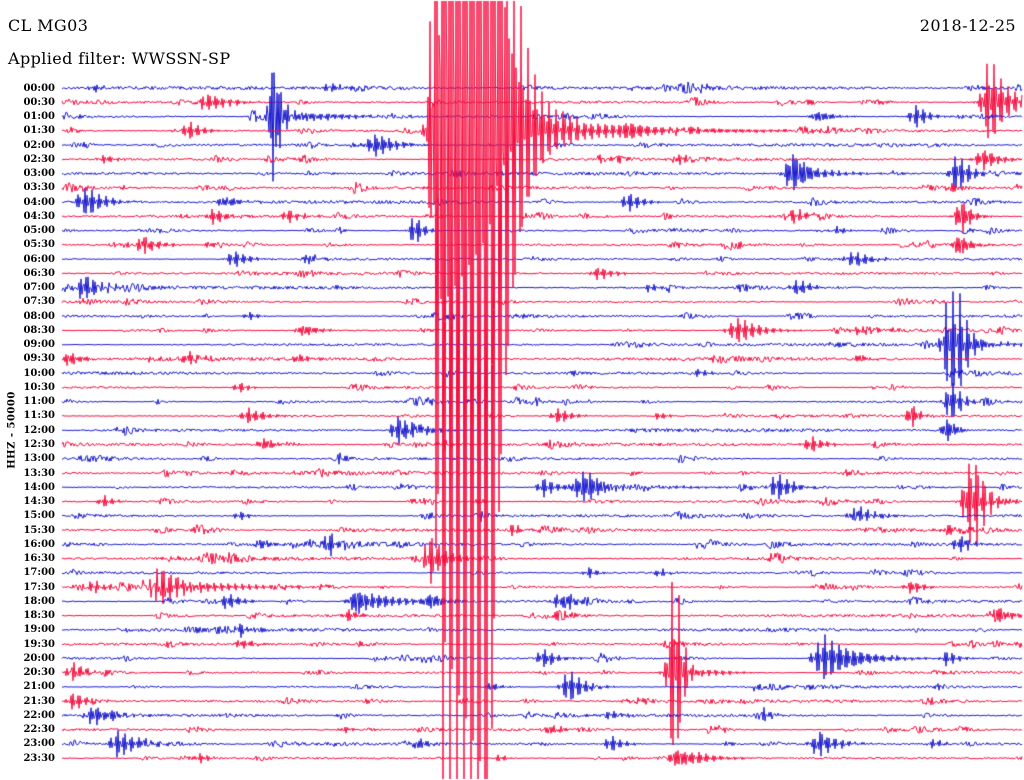 This screenshot has height=780, width=1024. Describe the element at coordinates (39, 345) in the screenshot. I see `time-label: 09:00` at that location.